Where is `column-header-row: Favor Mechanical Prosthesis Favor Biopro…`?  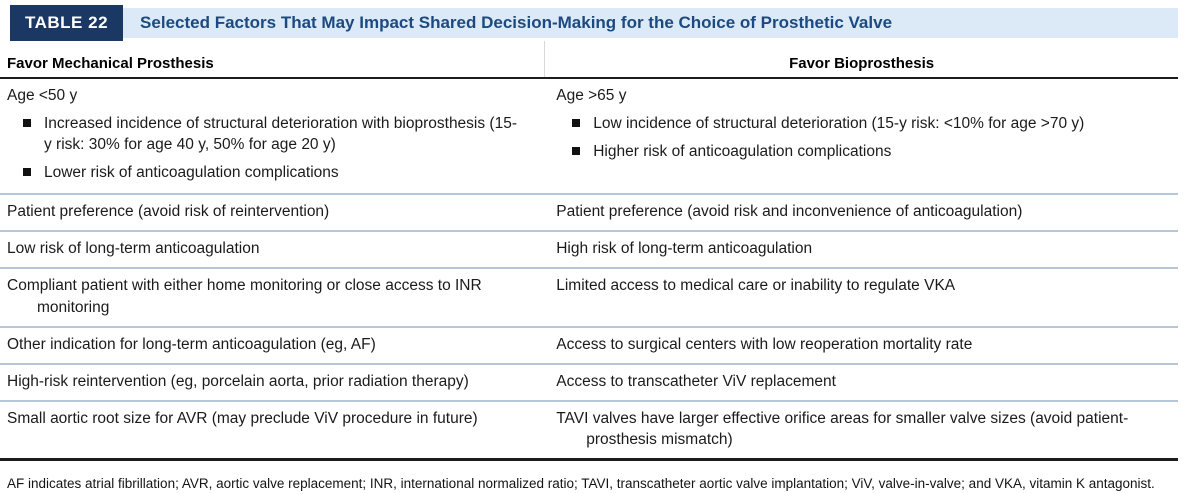 column-header-row: Favor Mechanical Prosthesis Favor Biopro… is located at coordinates (589, 60).